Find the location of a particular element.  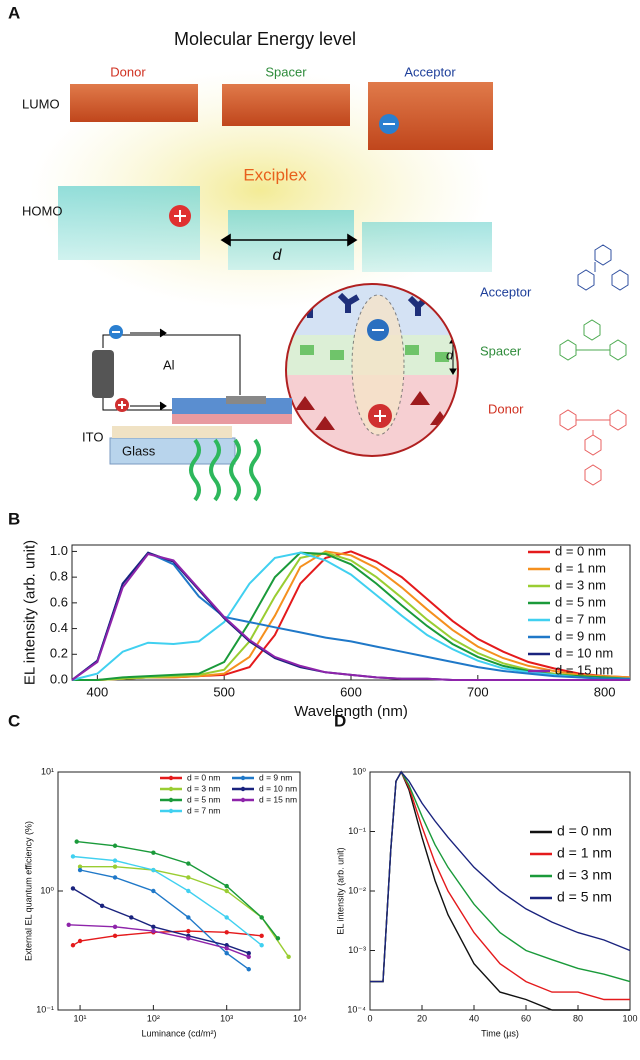

y-tick-label: 0.0 is located at coordinates (59, 678).